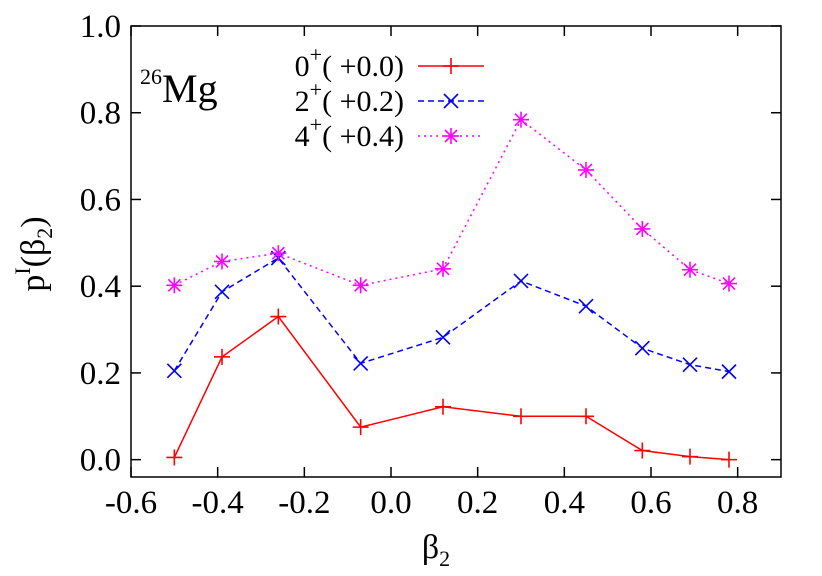  Describe the element at coordinates (737, 503) in the screenshot. I see `x-tick-label: 0.8` at that location.